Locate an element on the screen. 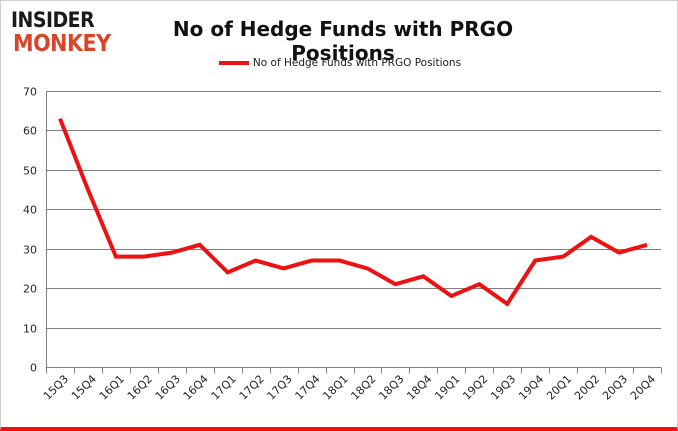 The height and width of the screenshot is (431, 678). logo-line-insider: INSIDER is located at coordinates (53, 20).